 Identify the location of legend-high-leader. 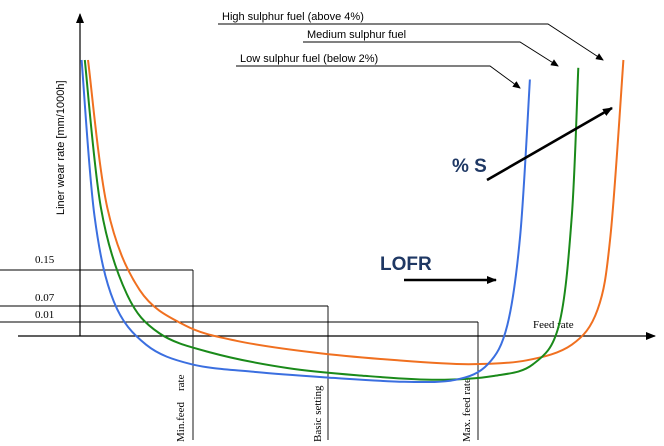
(411, 42).